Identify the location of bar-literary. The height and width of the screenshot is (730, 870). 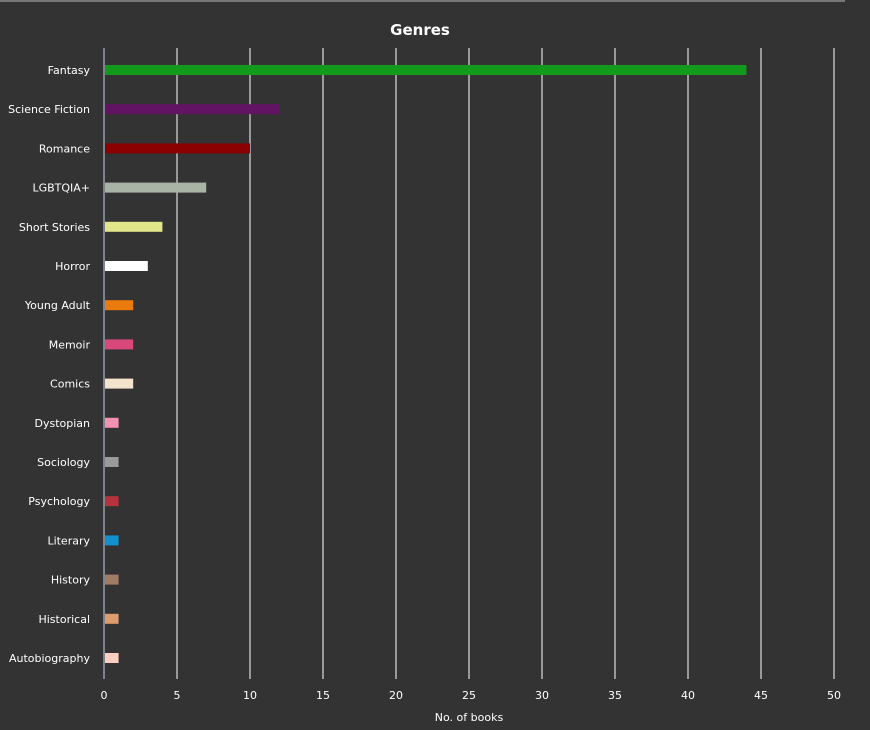
(112, 540).